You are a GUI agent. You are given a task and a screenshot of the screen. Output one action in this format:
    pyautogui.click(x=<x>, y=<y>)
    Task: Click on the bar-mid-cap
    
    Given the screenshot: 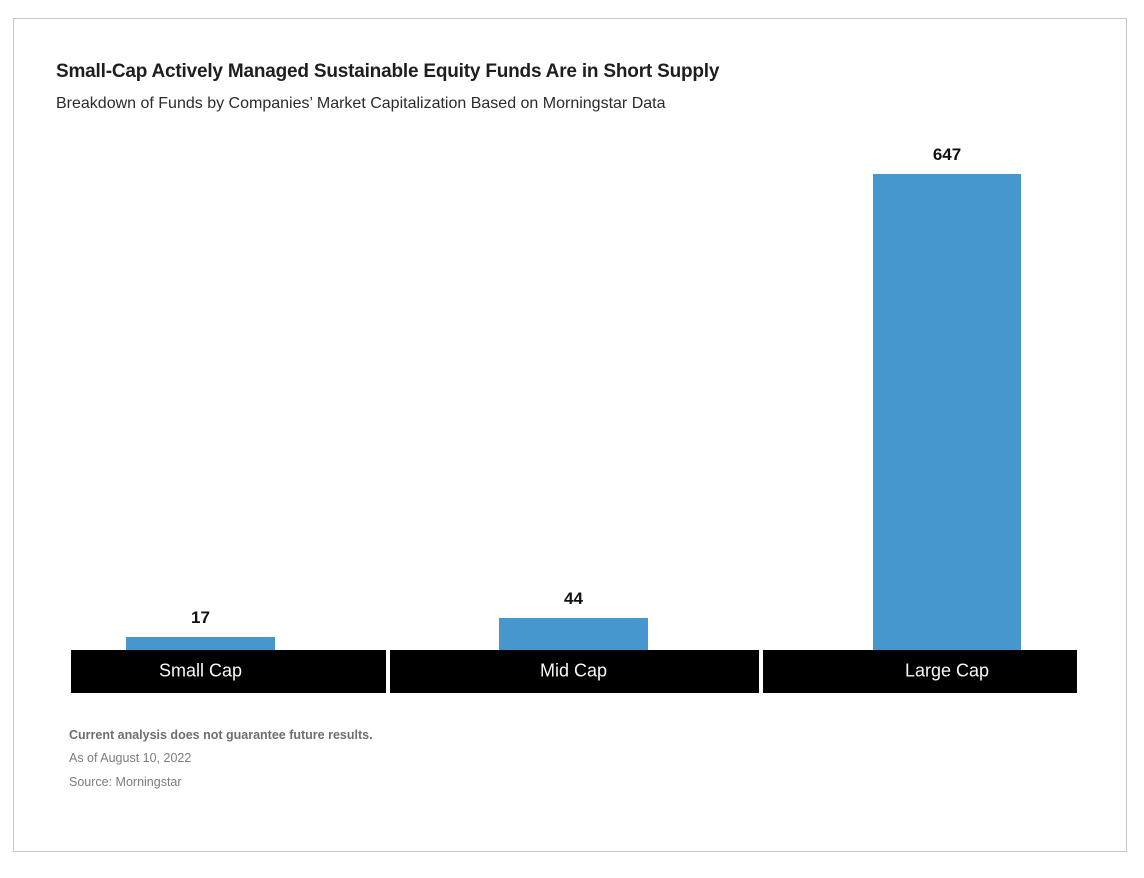 What is the action you would take?
    pyautogui.click(x=573, y=633)
    